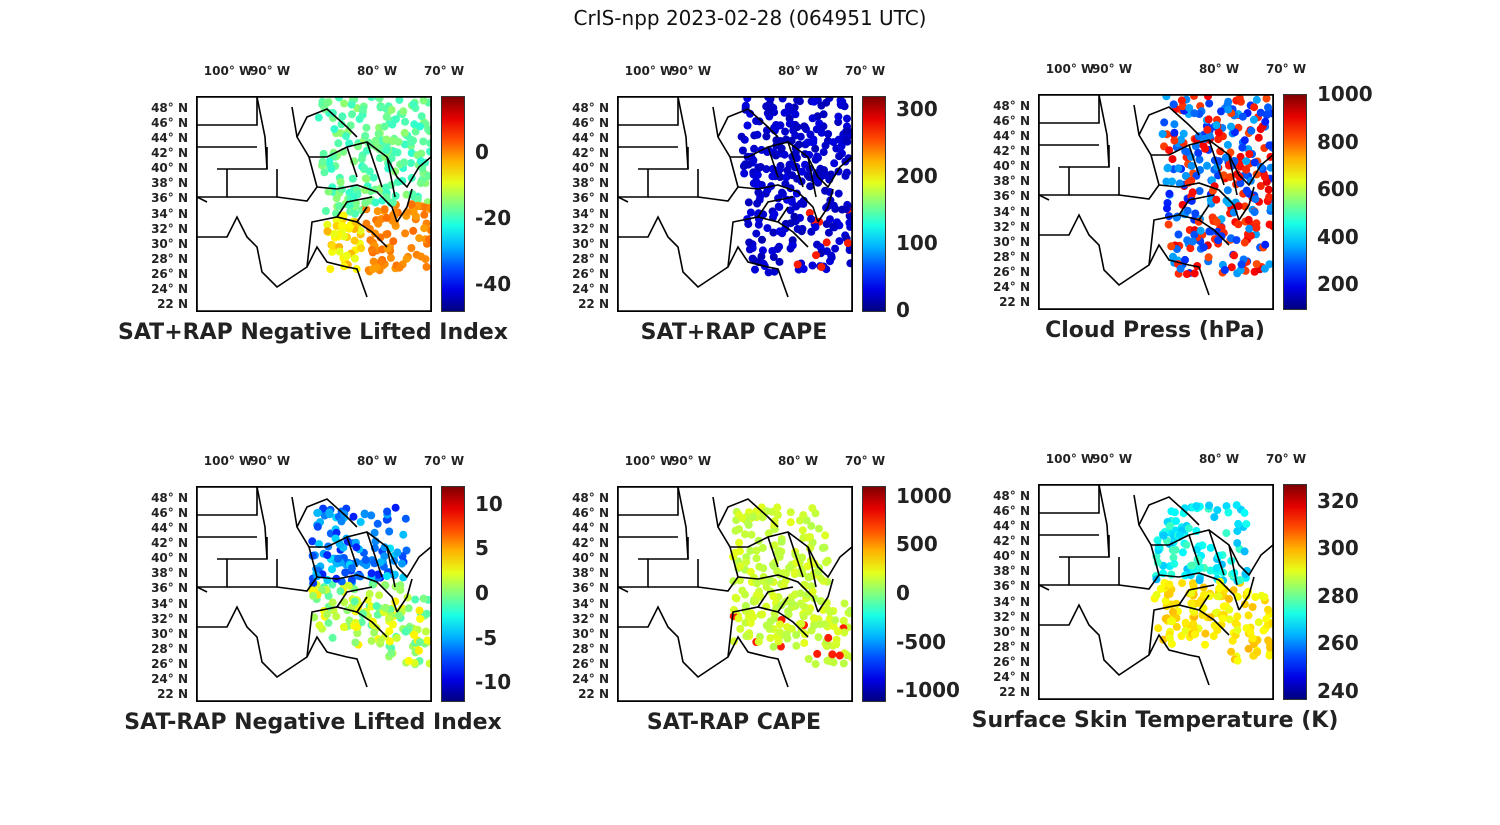 This screenshot has height=825, width=1500. What do you see at coordinates (590, 648) in the screenshot?
I see `latitude-tick-label: 28° N` at bounding box center [590, 648].